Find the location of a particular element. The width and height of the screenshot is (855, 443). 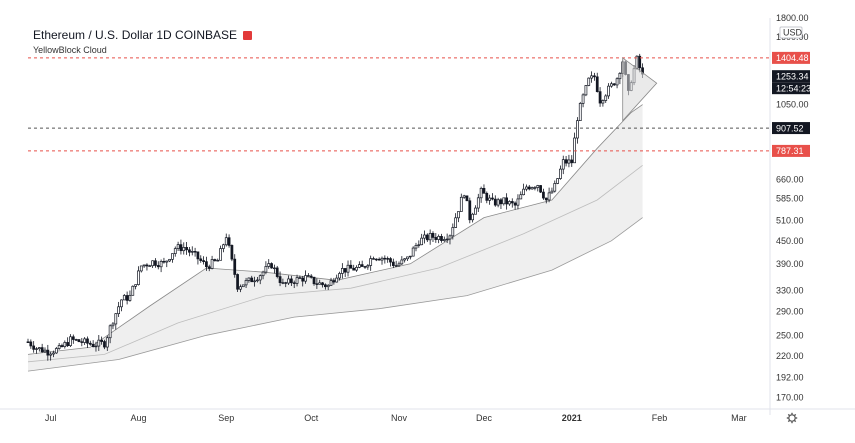

price-tick-label: 1050.00 is located at coordinates (792, 105).